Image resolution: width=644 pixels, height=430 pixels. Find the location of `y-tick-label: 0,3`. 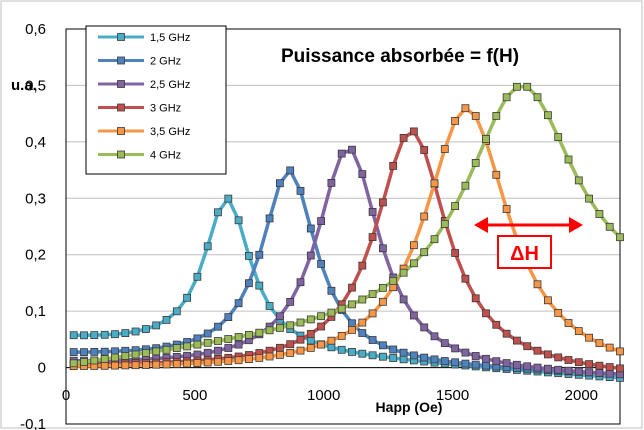

y-tick-label: 0,3 is located at coordinates (35, 198).